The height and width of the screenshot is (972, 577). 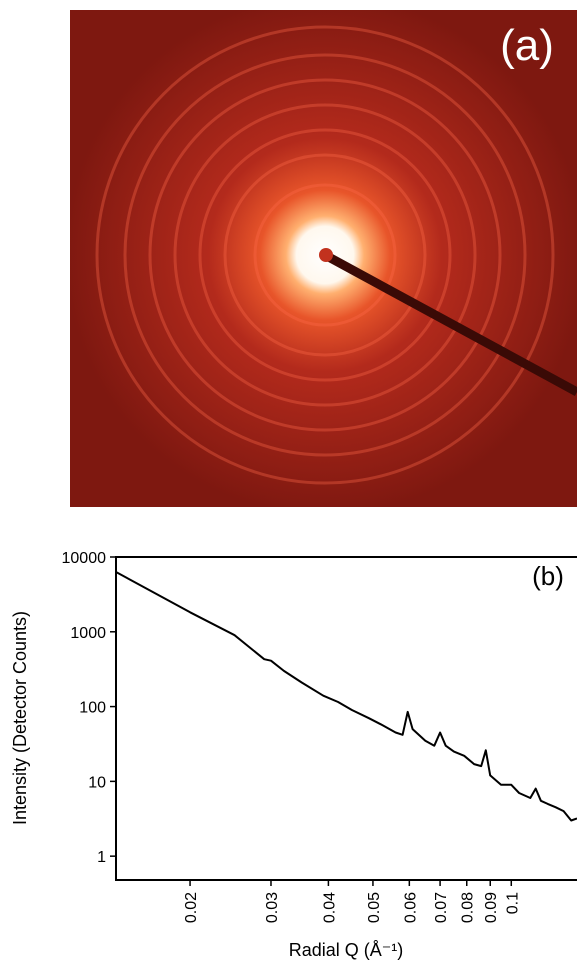 What do you see at coordinates (20, 718) in the screenshot?
I see `y-axis-label: Intensity (Detector Counts)` at bounding box center [20, 718].